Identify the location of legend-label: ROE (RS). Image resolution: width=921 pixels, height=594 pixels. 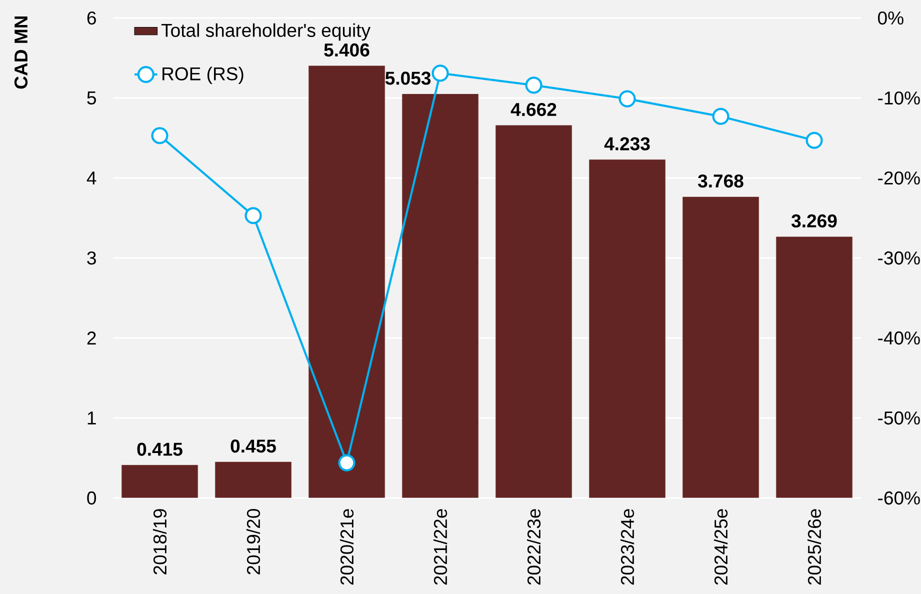
(203, 75).